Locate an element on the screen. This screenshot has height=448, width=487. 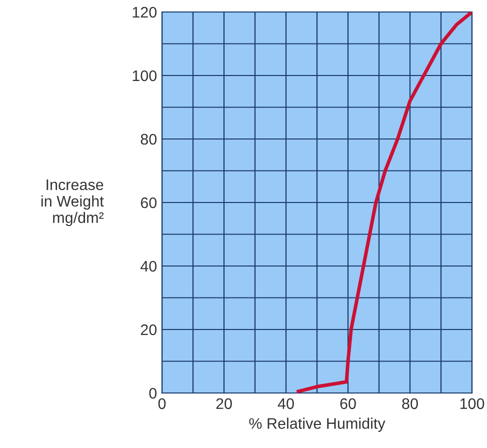
y-tick-label: 100 is located at coordinates (144, 76).